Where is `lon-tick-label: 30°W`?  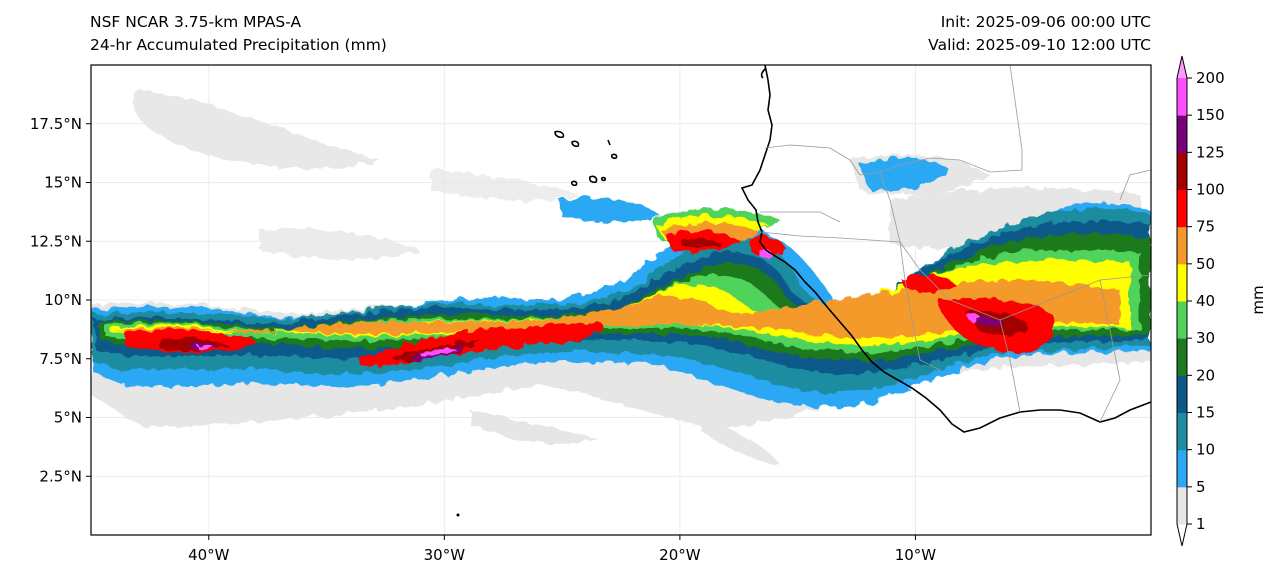 lon-tick-label: 30°W is located at coordinates (445, 555).